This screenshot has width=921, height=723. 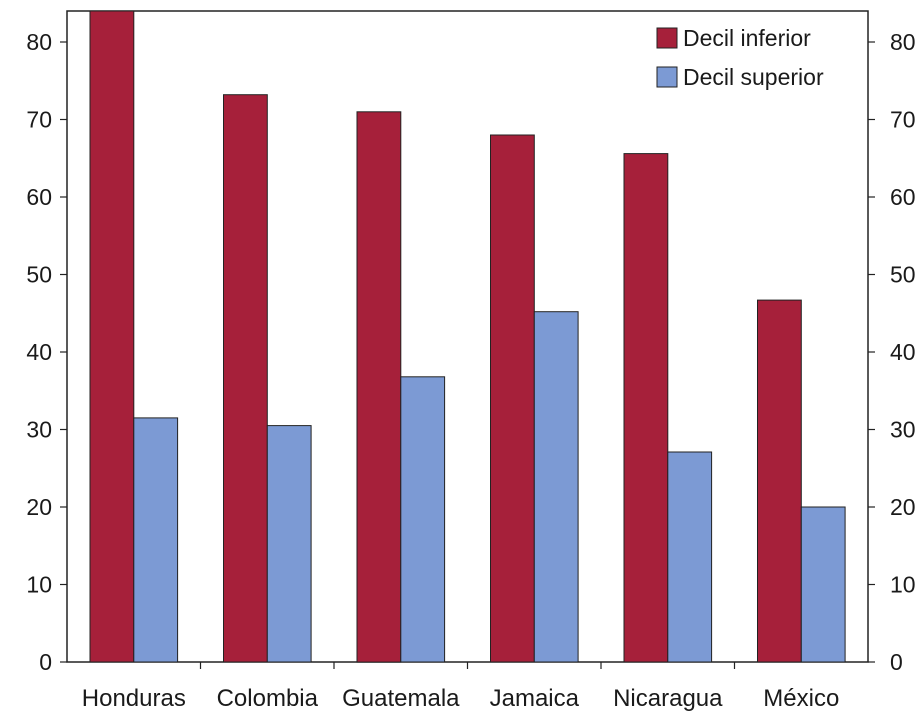 What do you see at coordinates (903, 507) in the screenshot?
I see `y2-tick-label: 20` at bounding box center [903, 507].